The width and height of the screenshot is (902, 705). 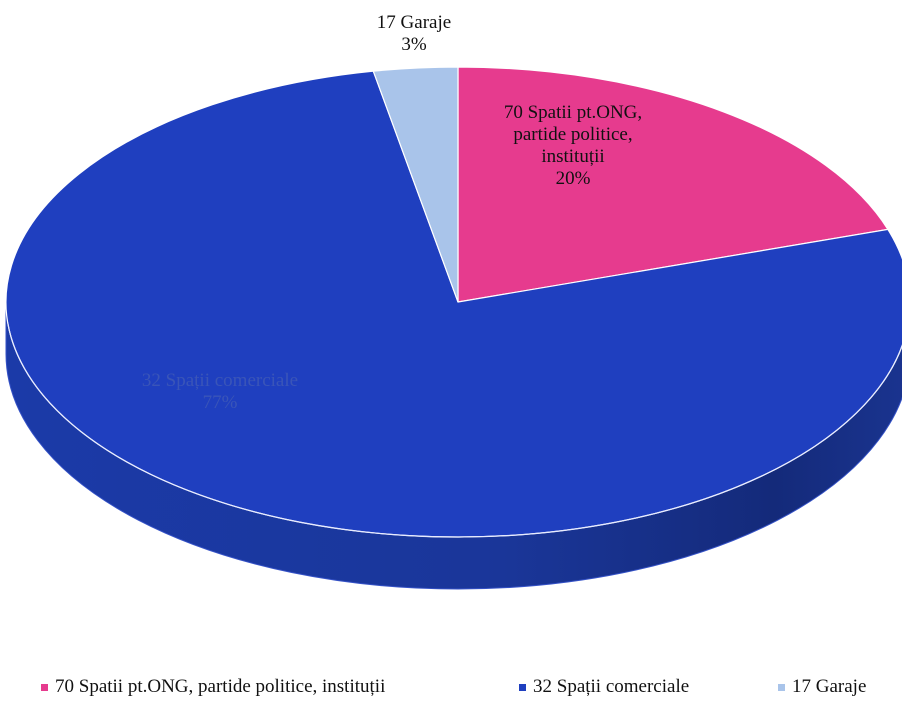 What do you see at coordinates (573, 112) in the screenshot?
I see `data-label-line: 70 Spatii pt.ONG,` at bounding box center [573, 112].